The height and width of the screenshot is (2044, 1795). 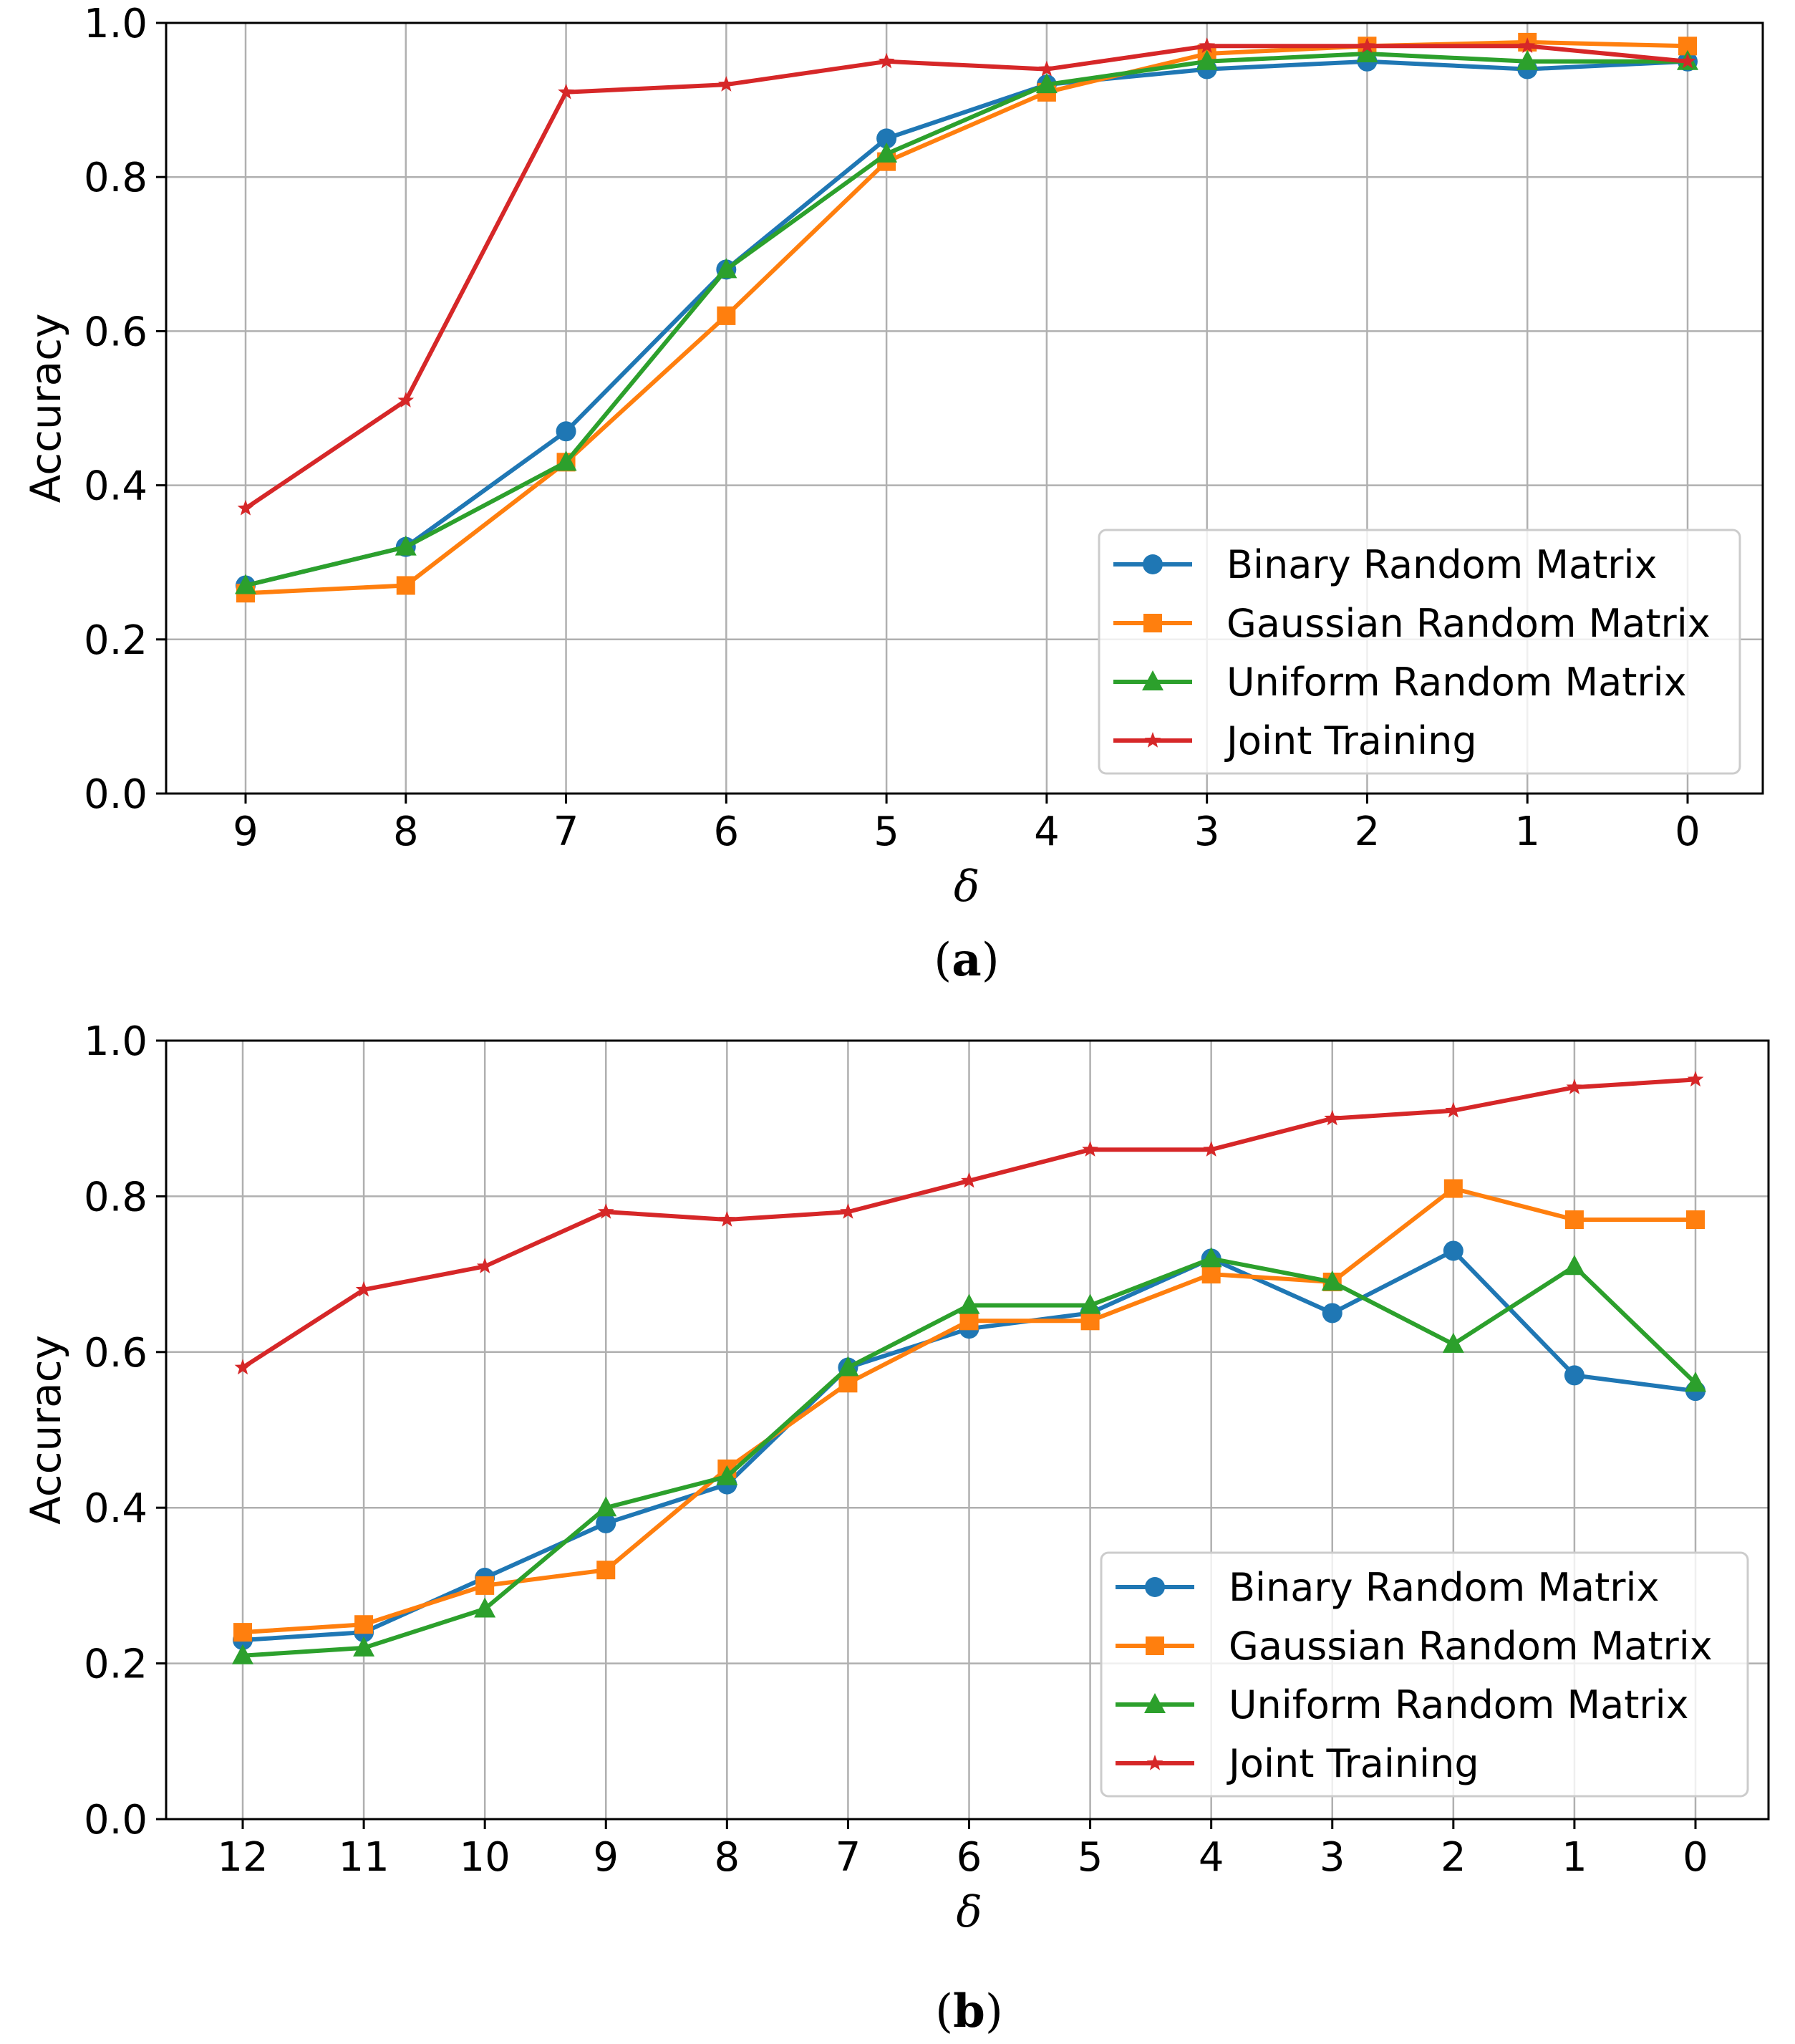 What do you see at coordinates (243, 1857) in the screenshot?
I see `x-tick-label: 12` at bounding box center [243, 1857].